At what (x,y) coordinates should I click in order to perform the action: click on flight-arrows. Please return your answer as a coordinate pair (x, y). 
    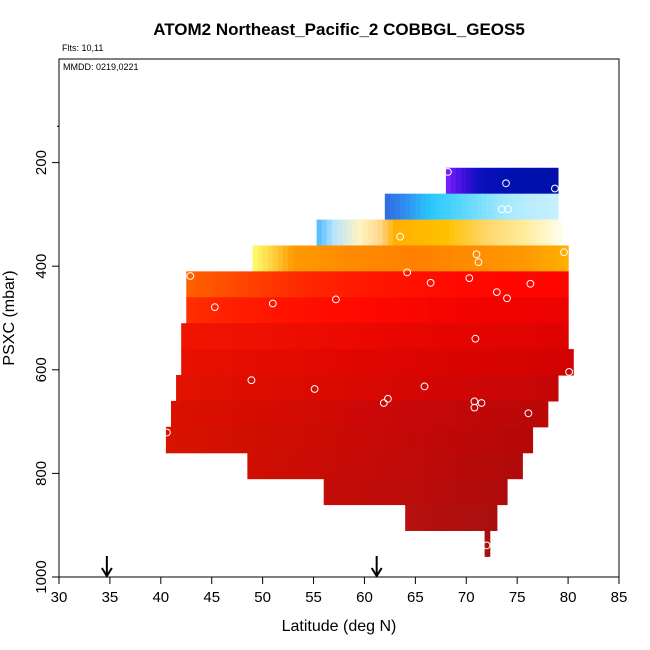
    Looking at the image, I should click on (242, 567).